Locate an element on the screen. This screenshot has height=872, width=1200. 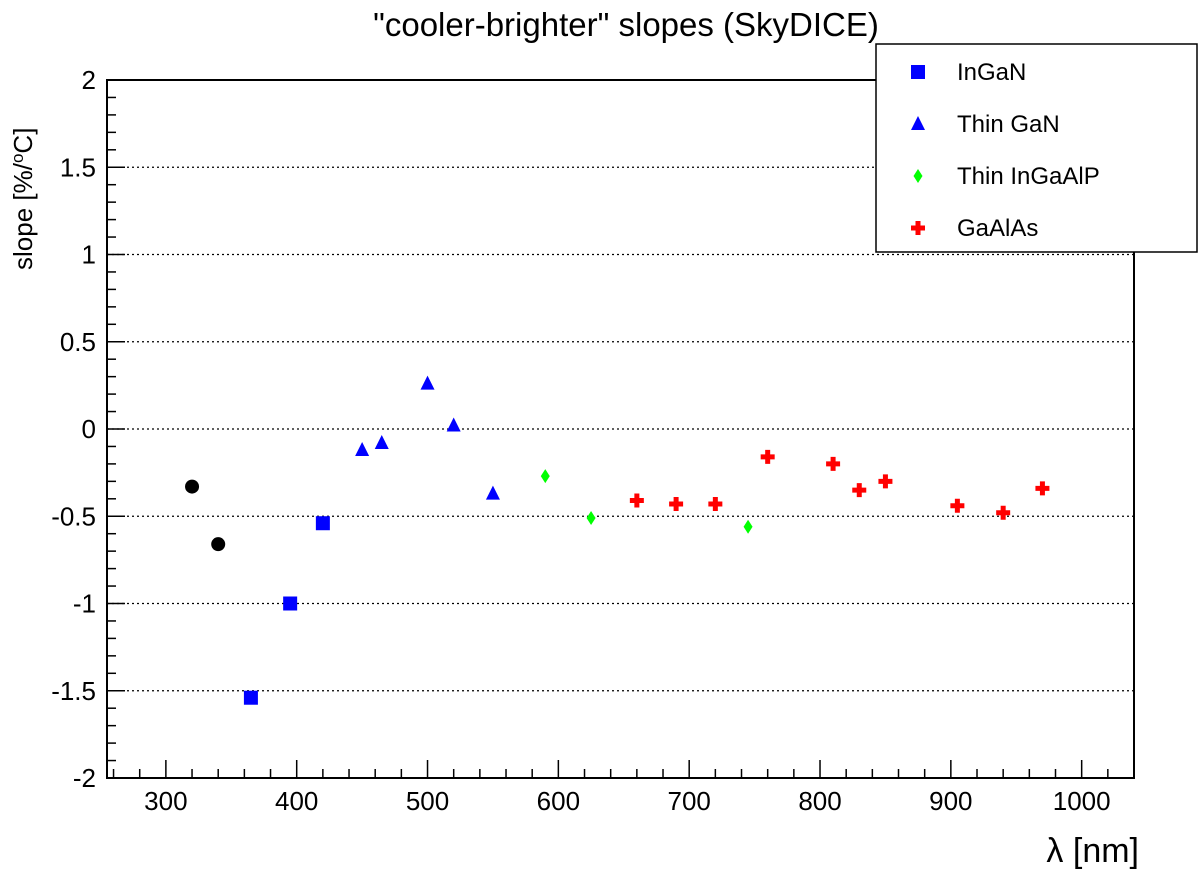
y-tick-label: -2 is located at coordinates (84, 778).